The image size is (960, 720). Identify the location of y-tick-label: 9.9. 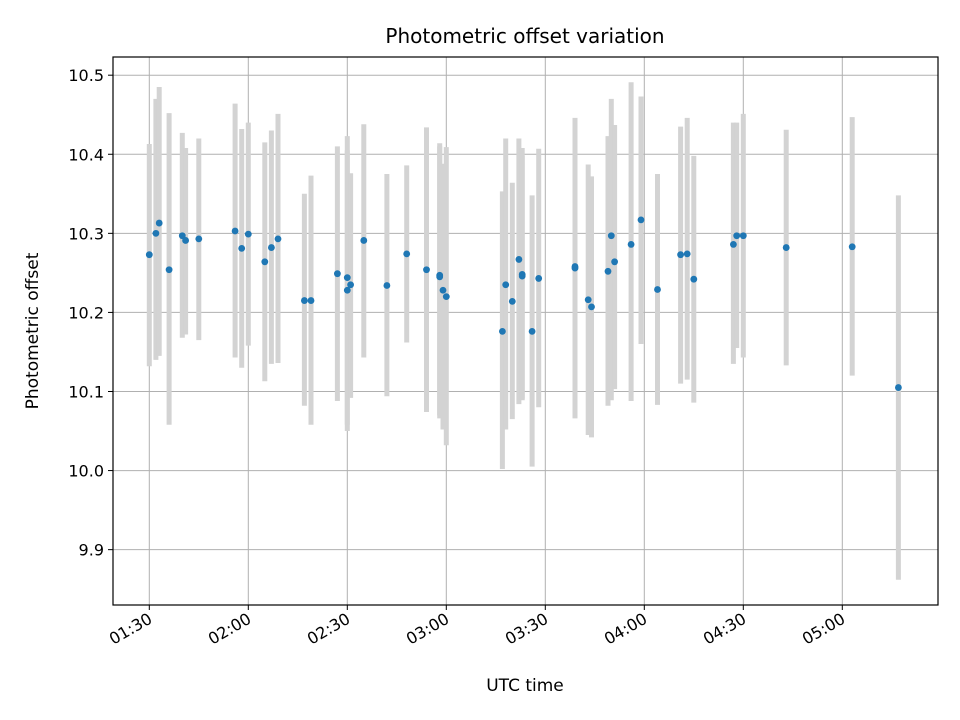
(91, 550).